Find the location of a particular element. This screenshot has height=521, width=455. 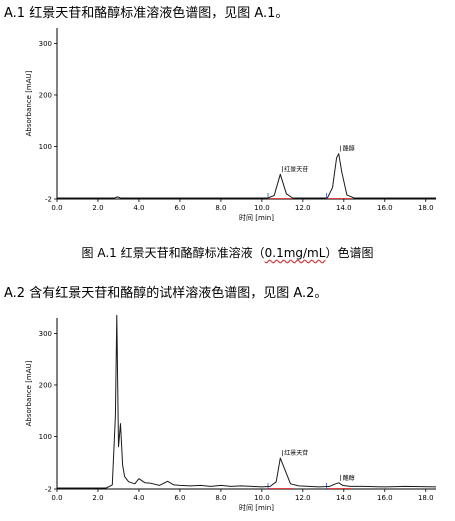

chromatogram-trace is located at coordinates (246, 176).